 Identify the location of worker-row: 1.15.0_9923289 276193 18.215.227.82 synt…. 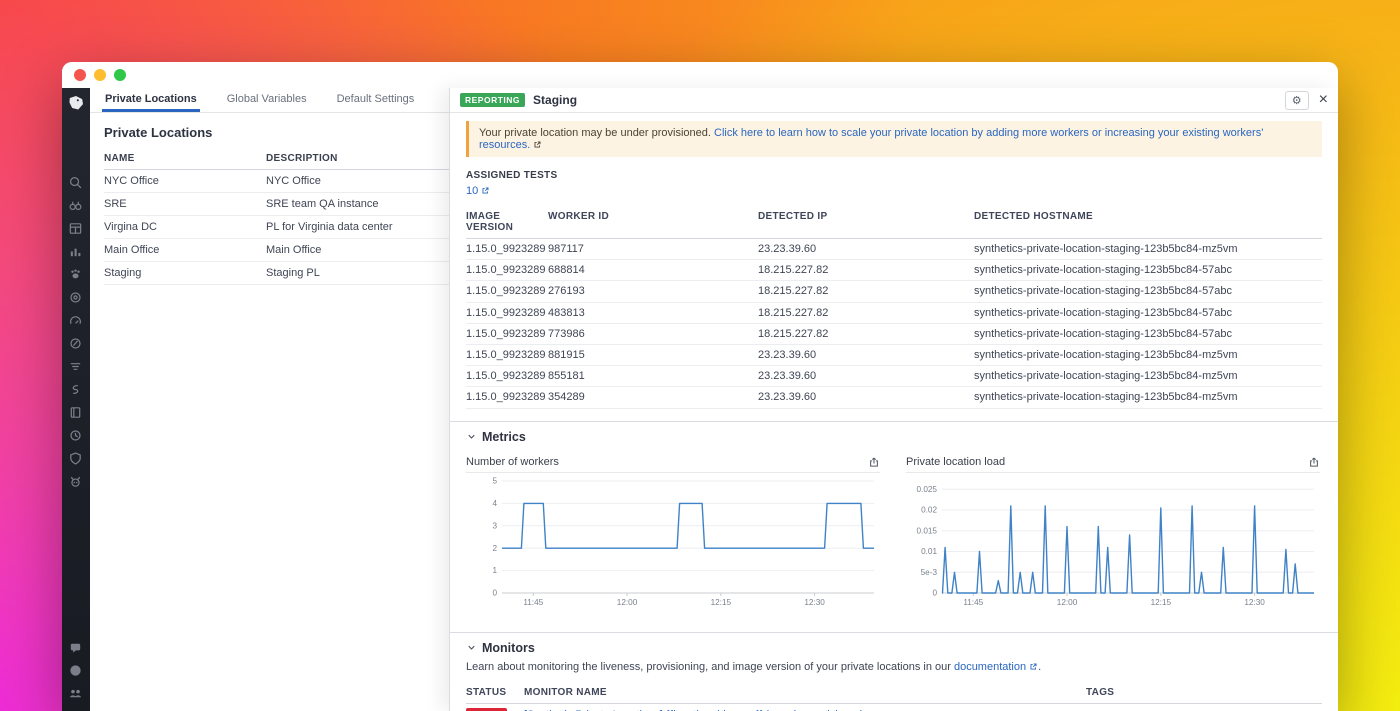
(894, 292).